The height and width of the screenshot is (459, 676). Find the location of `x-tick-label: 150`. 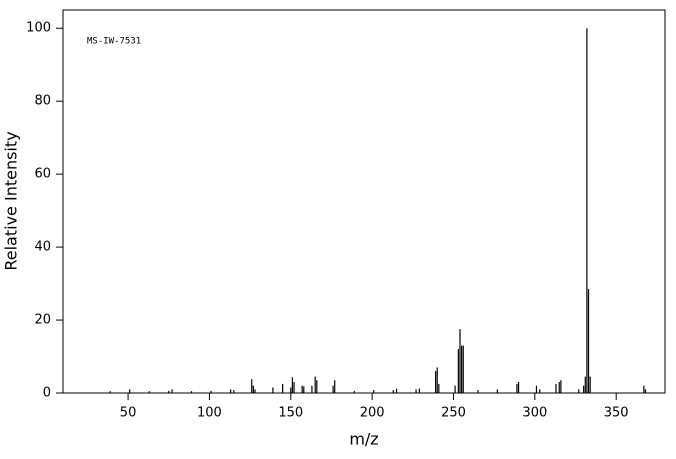

x-tick-label: 150 is located at coordinates (290, 413).